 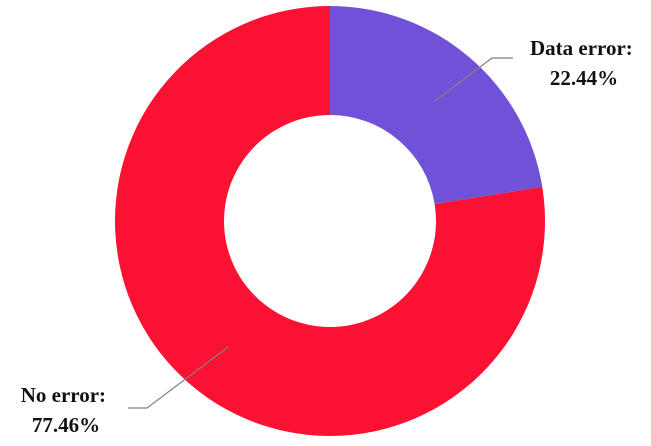 What do you see at coordinates (63, 395) in the screenshot?
I see `data-label-no-error-name: No error:` at bounding box center [63, 395].